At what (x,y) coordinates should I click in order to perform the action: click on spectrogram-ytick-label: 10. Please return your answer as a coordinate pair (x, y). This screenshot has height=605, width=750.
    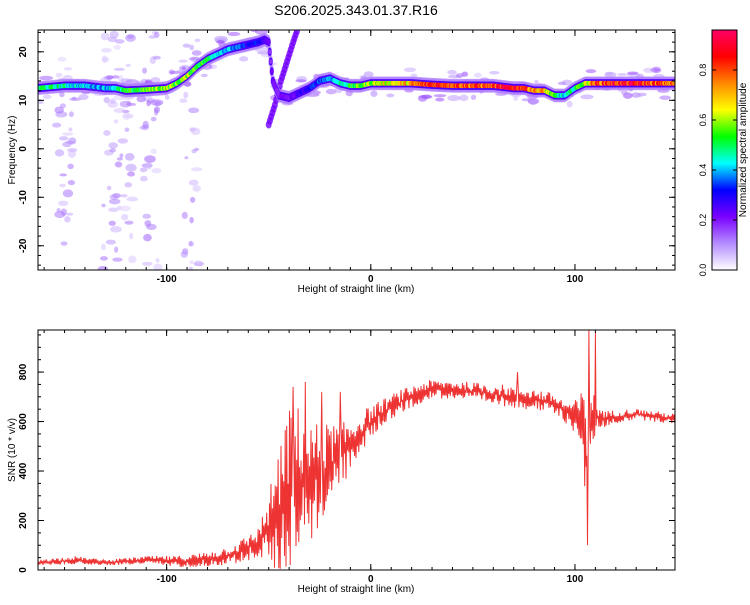
    Looking at the image, I should click on (23, 100).